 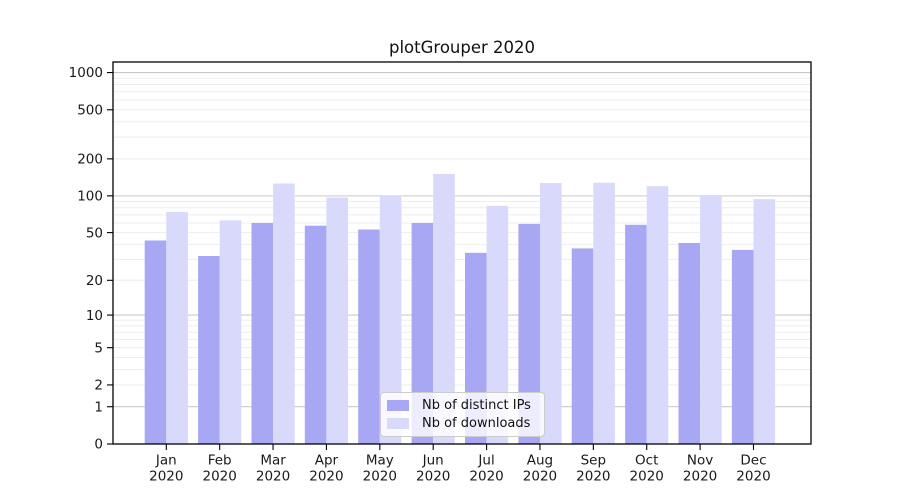 I want to click on legend-label-distinct-ips: Nb of distinct IPs, so click(x=476, y=405).